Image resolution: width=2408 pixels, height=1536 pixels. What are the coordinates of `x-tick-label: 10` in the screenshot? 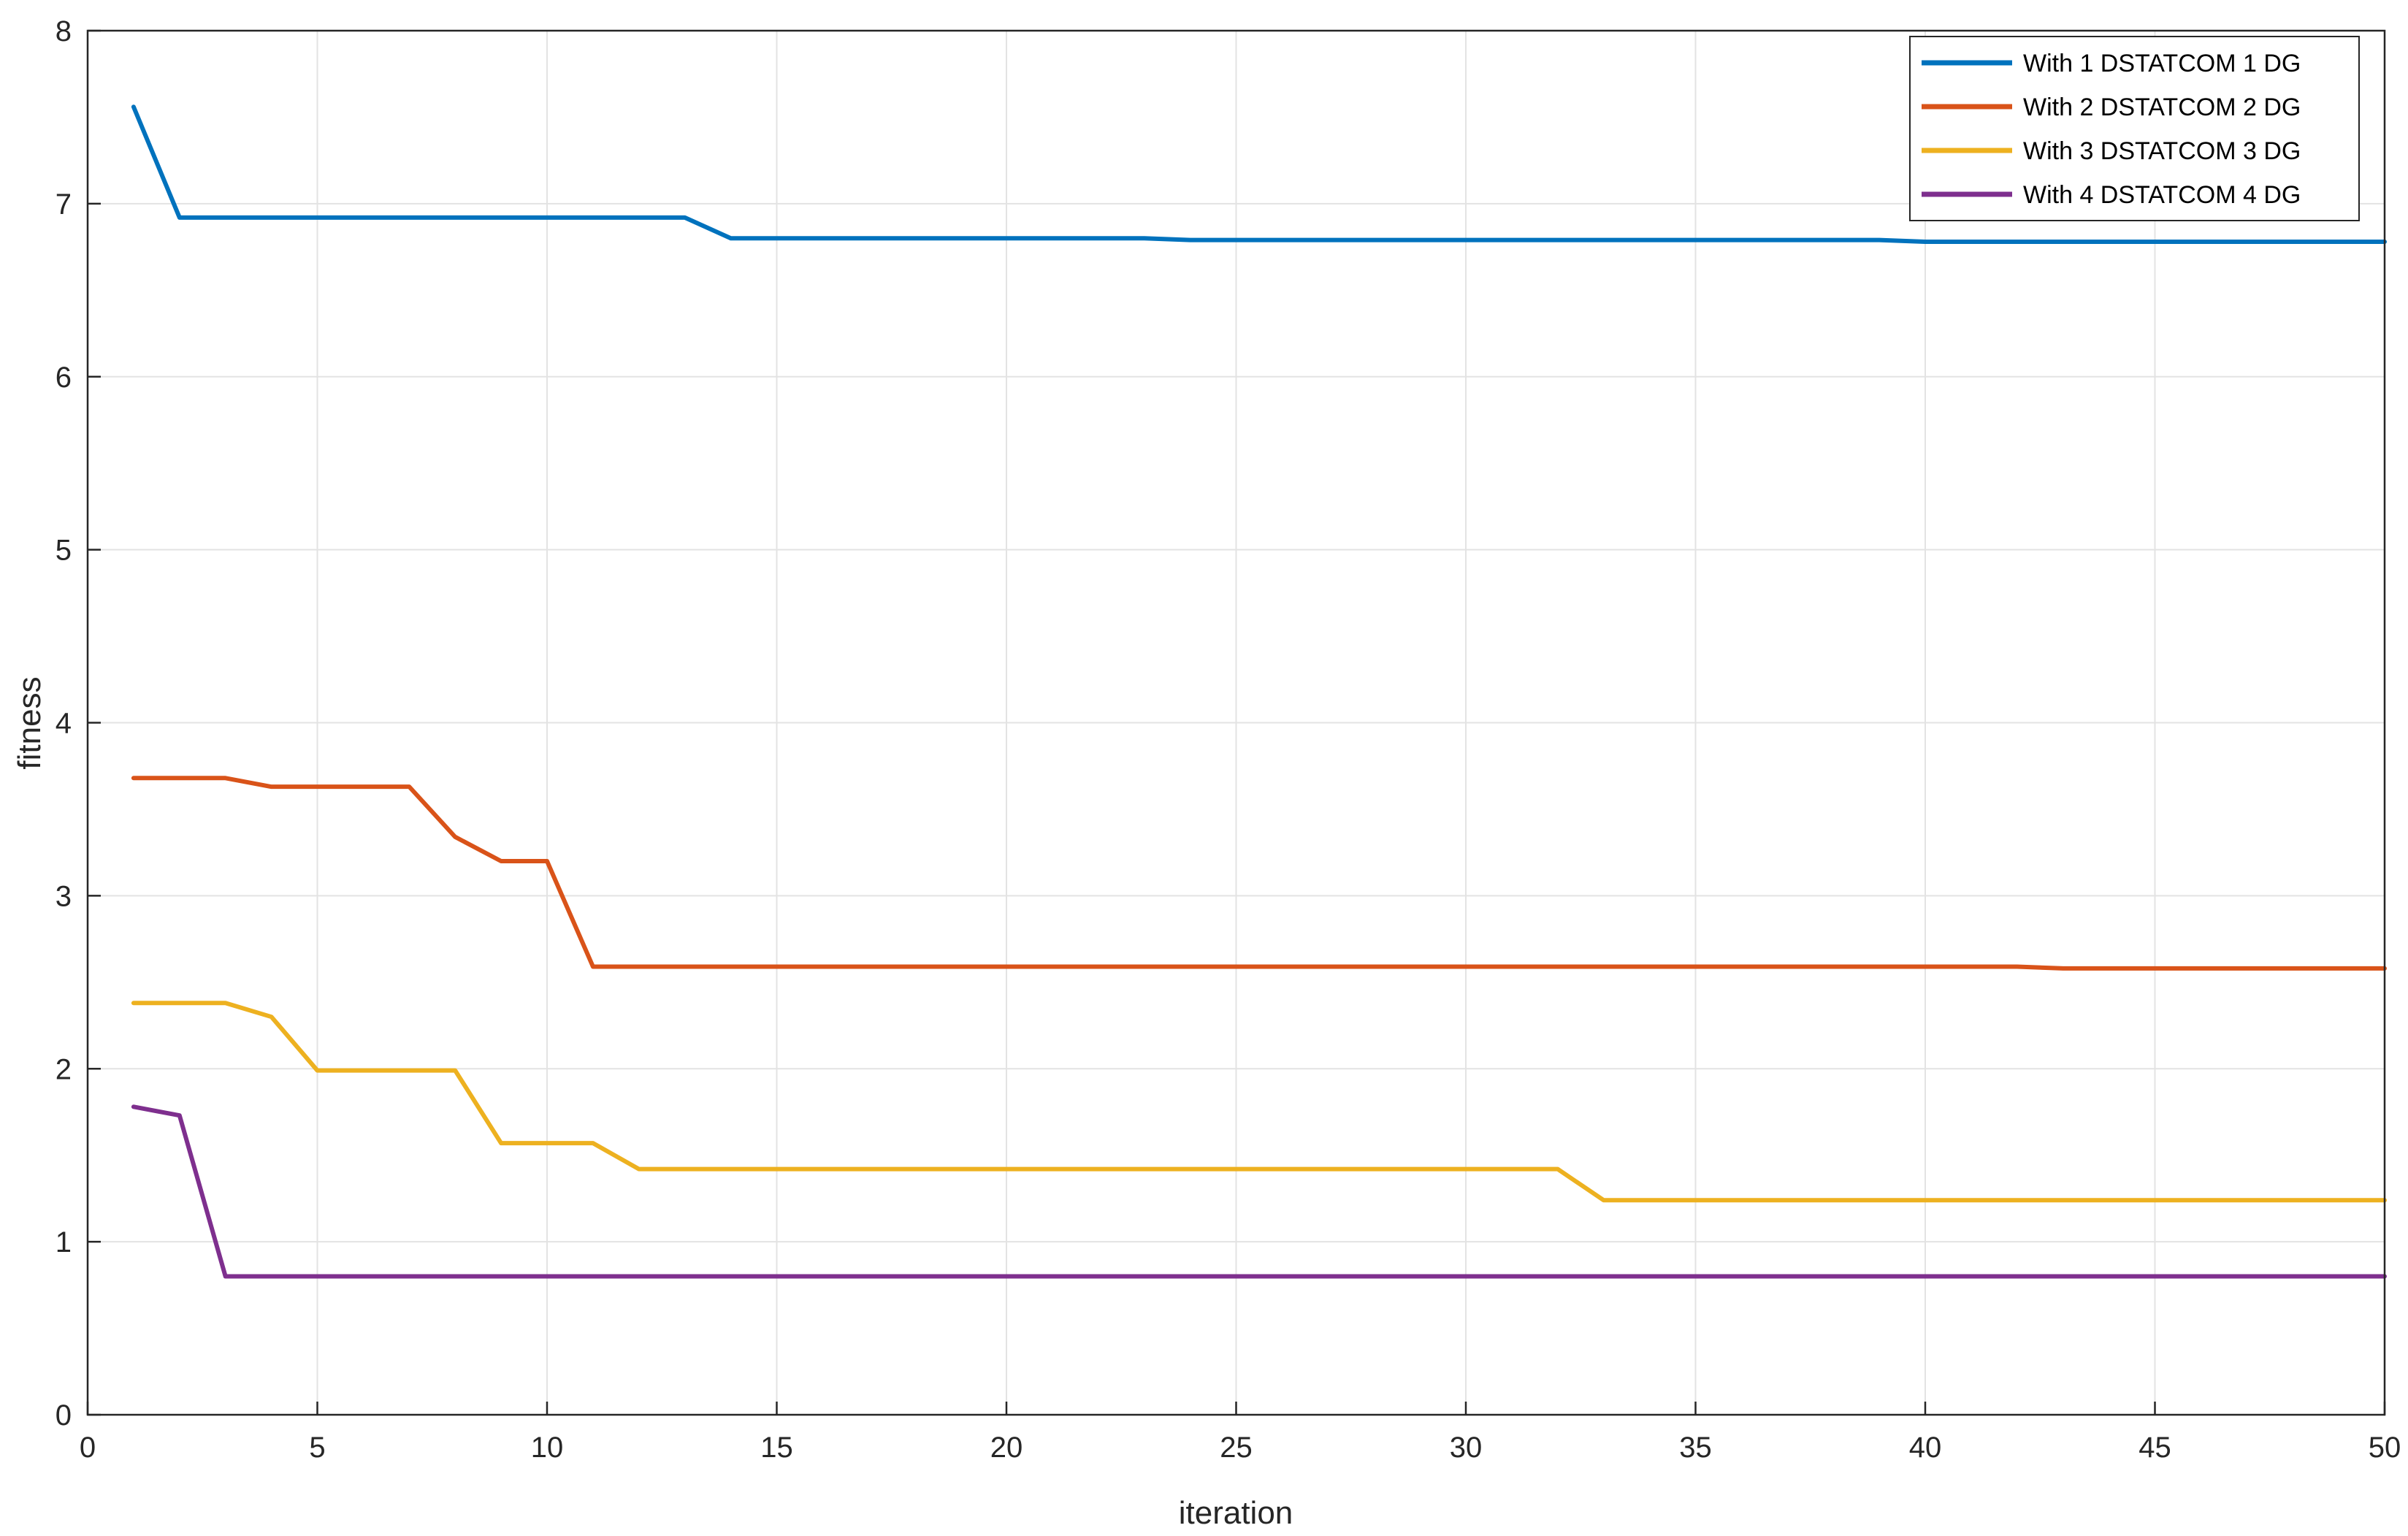 It's located at (547, 1448).